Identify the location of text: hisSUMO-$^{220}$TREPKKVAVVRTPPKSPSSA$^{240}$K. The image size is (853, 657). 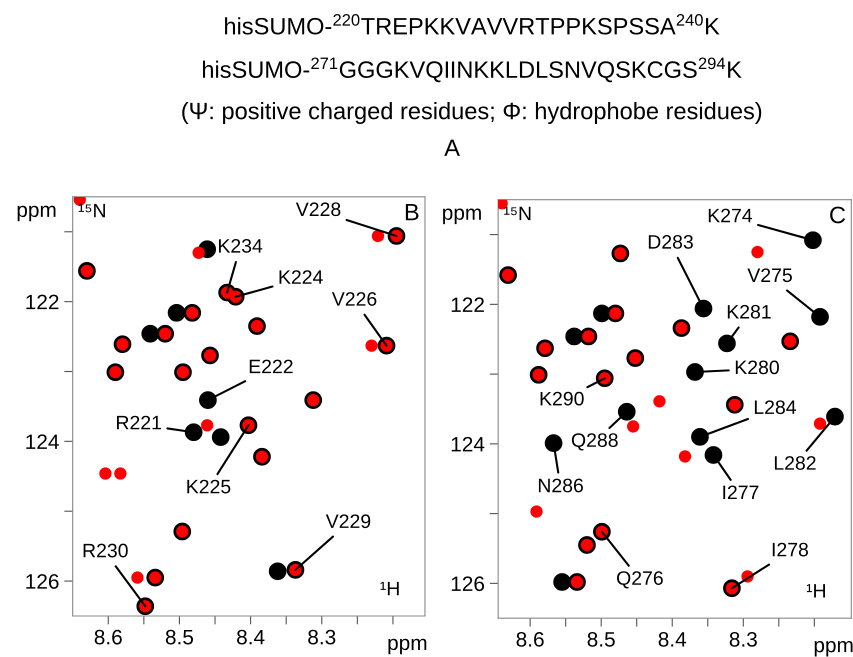
(472, 24).